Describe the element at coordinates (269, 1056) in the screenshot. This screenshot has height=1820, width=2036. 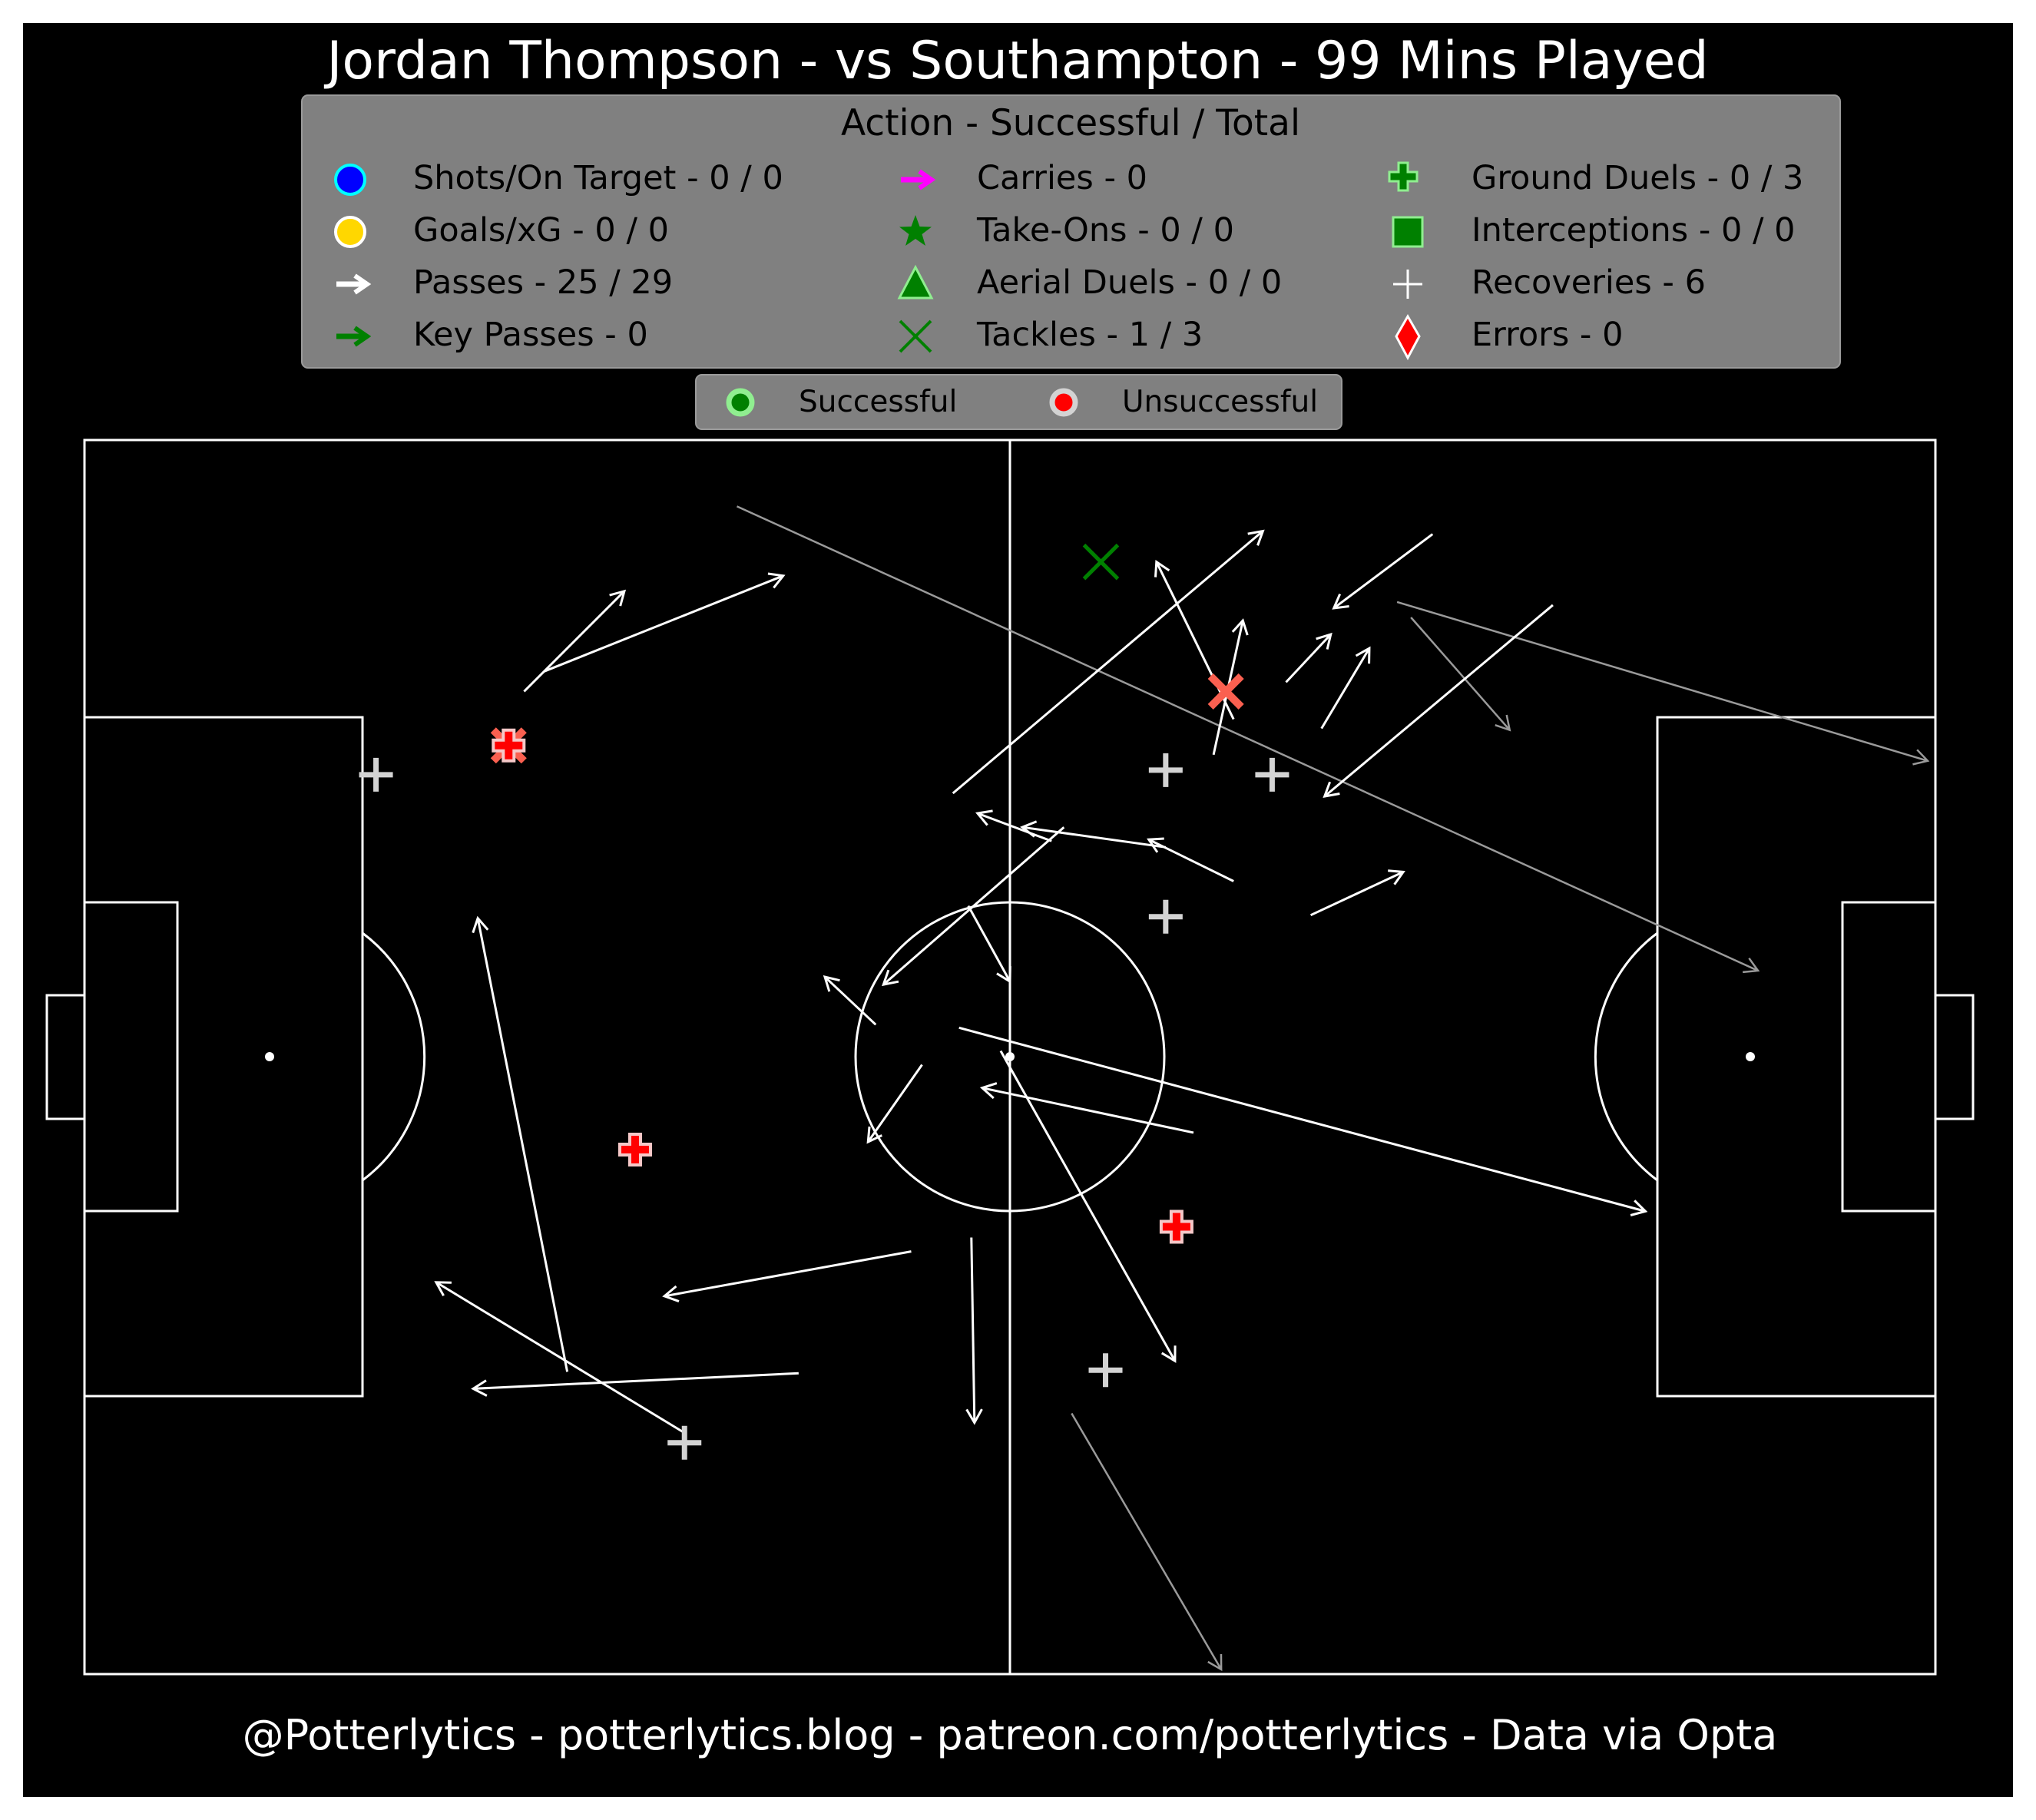
I see `left-penalty-spot` at that location.